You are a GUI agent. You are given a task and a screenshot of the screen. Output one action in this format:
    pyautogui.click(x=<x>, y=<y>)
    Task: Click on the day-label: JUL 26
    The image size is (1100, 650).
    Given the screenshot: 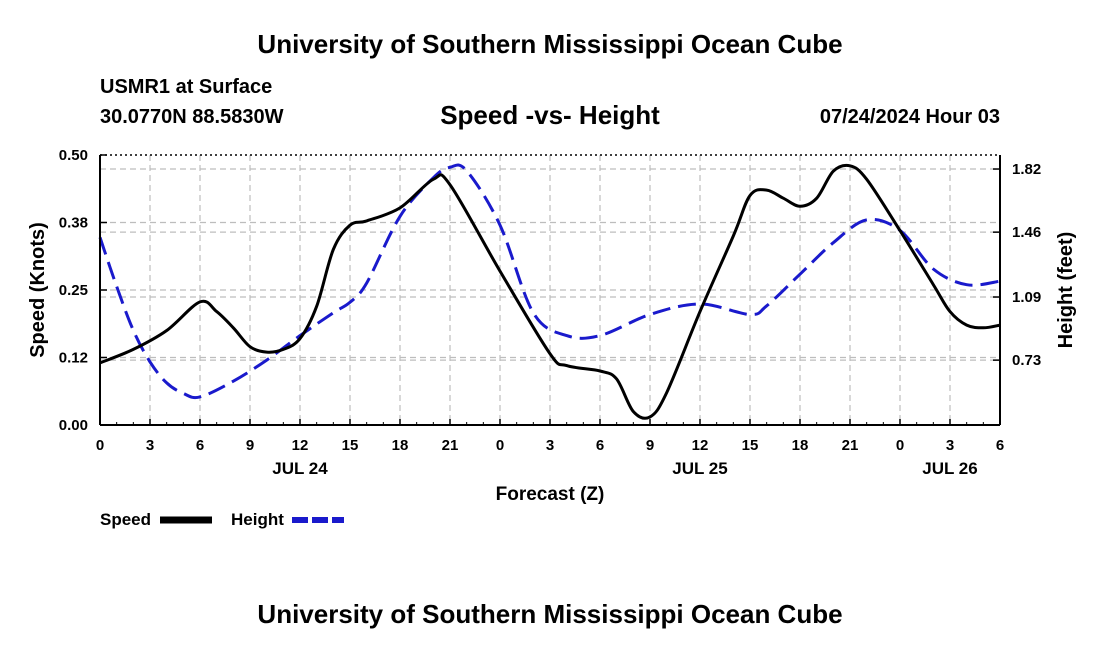 What is the action you would take?
    pyautogui.click(x=949, y=468)
    